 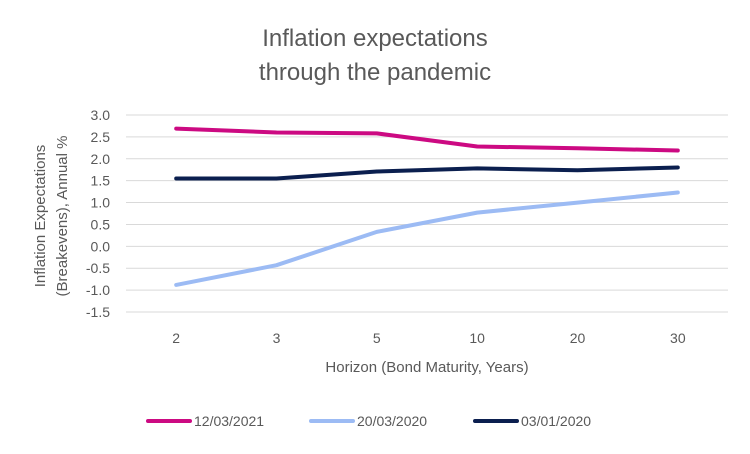 I want to click on y-tick-label: 1.5, so click(x=101, y=181).